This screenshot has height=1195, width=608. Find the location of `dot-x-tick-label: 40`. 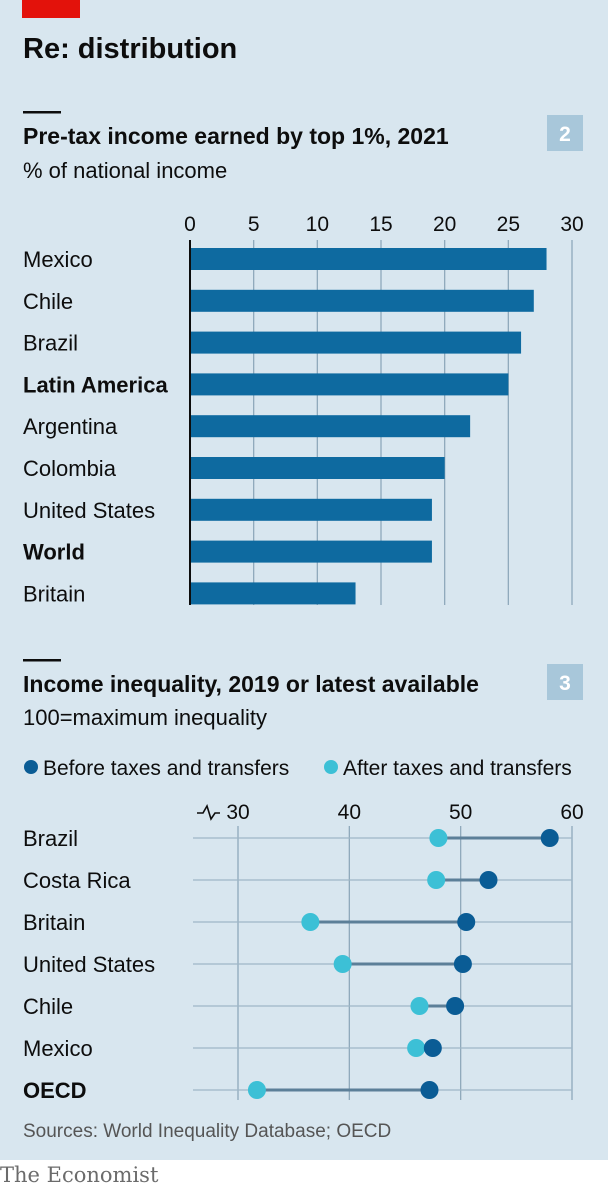

dot-x-tick-label: 40 is located at coordinates (349, 812).